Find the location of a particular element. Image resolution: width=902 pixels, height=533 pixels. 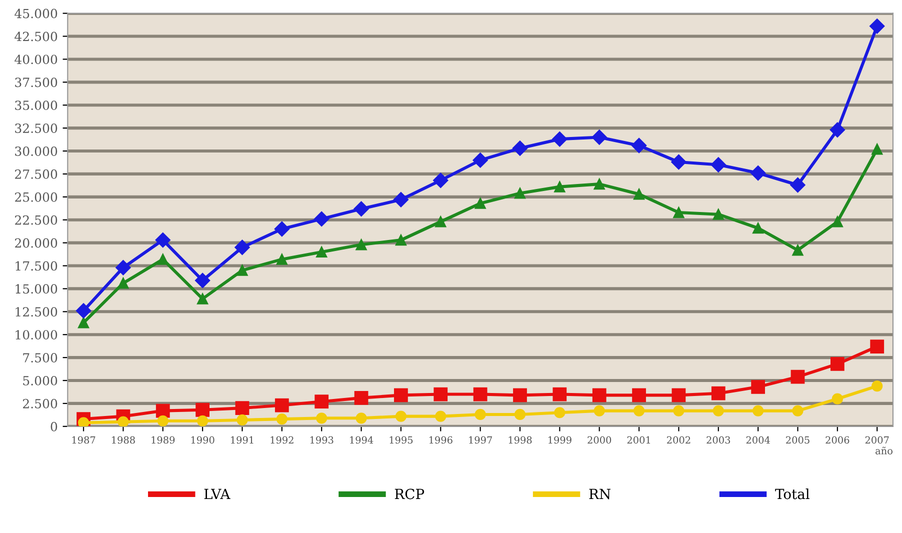

x-tick-label: 1994 is located at coordinates (362, 440).